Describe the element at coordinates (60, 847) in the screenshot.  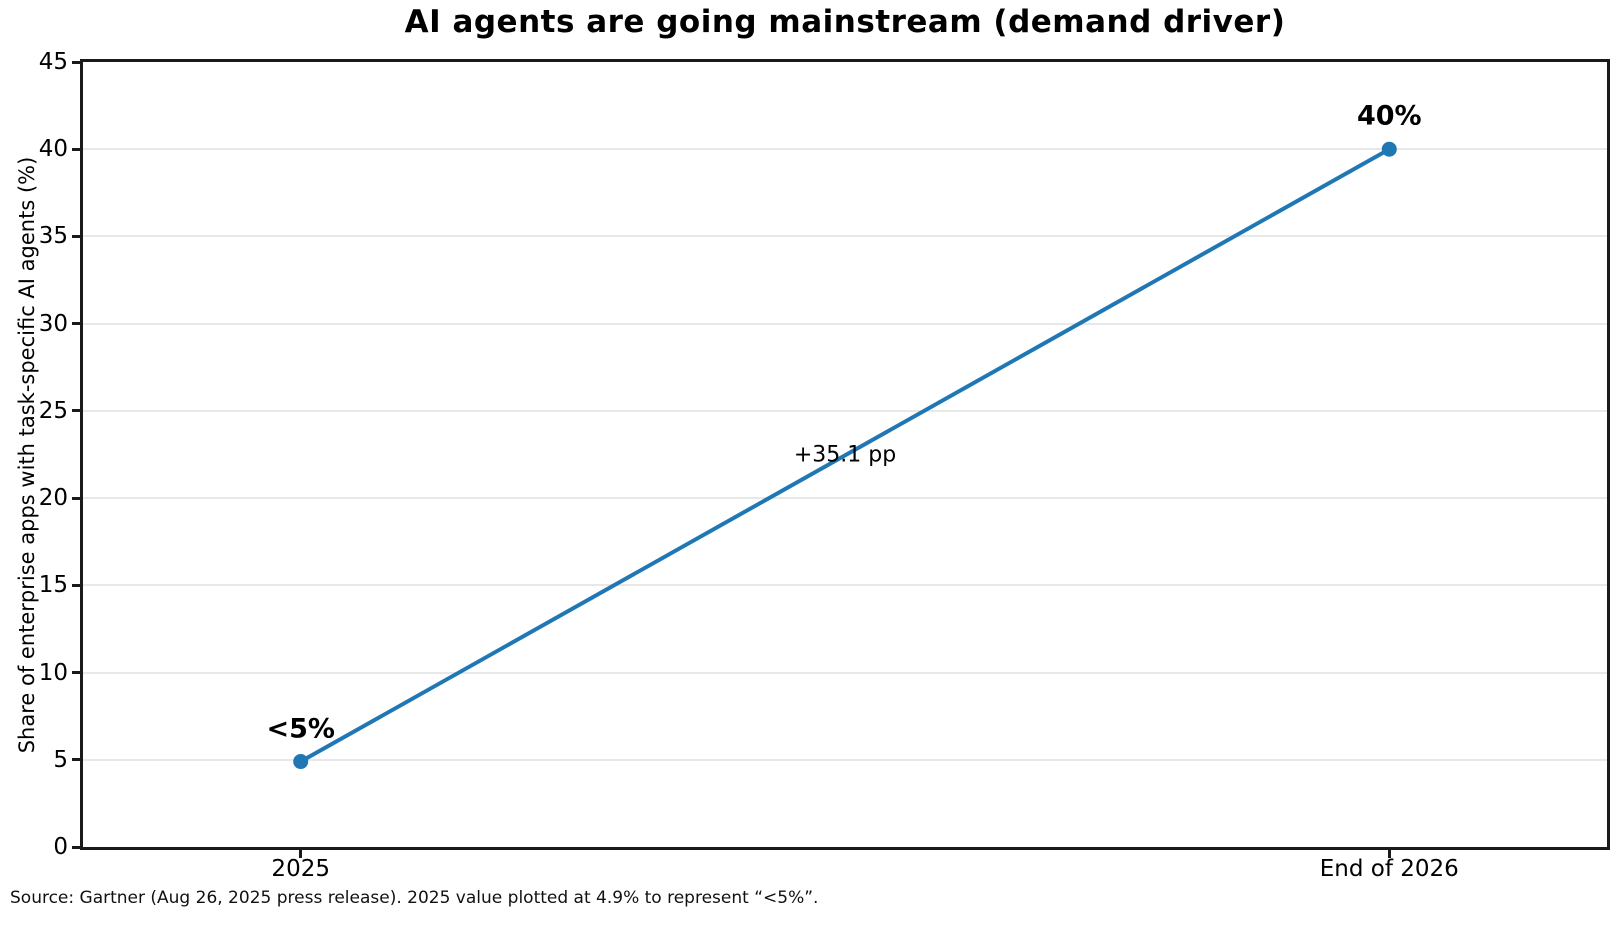
I see `y-tick-label: 0` at that location.